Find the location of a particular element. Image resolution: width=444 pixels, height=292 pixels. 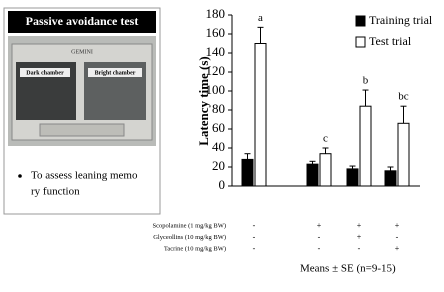

panel-title-bar is located at coordinates (82, 22).